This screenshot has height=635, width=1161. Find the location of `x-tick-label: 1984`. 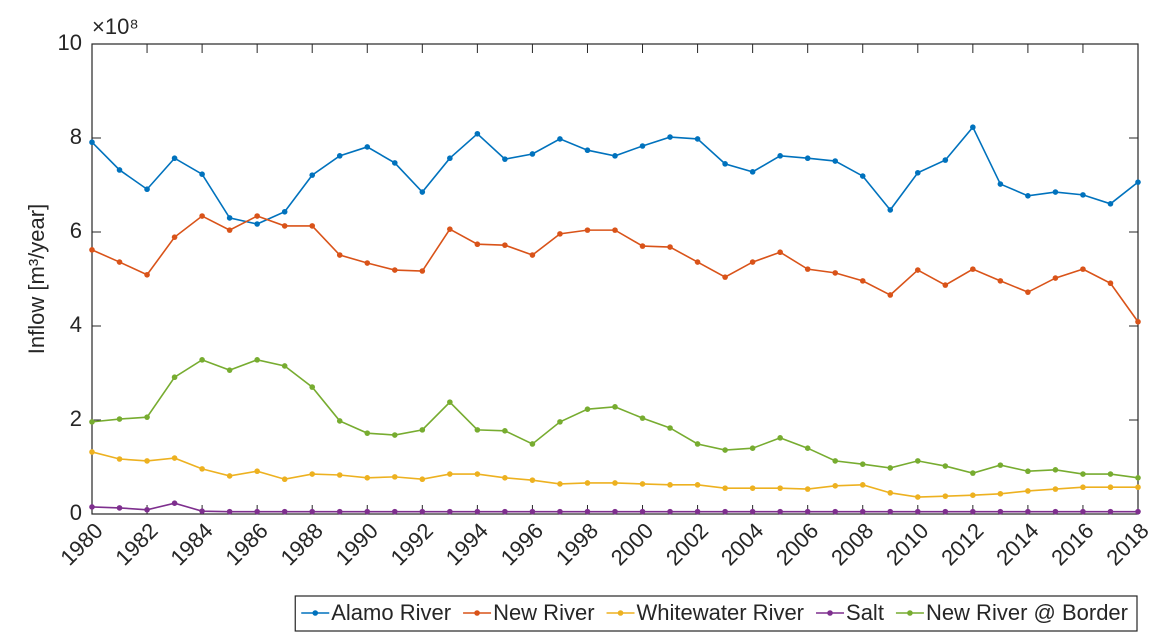

x-tick-label: 1984 is located at coordinates (191, 544).